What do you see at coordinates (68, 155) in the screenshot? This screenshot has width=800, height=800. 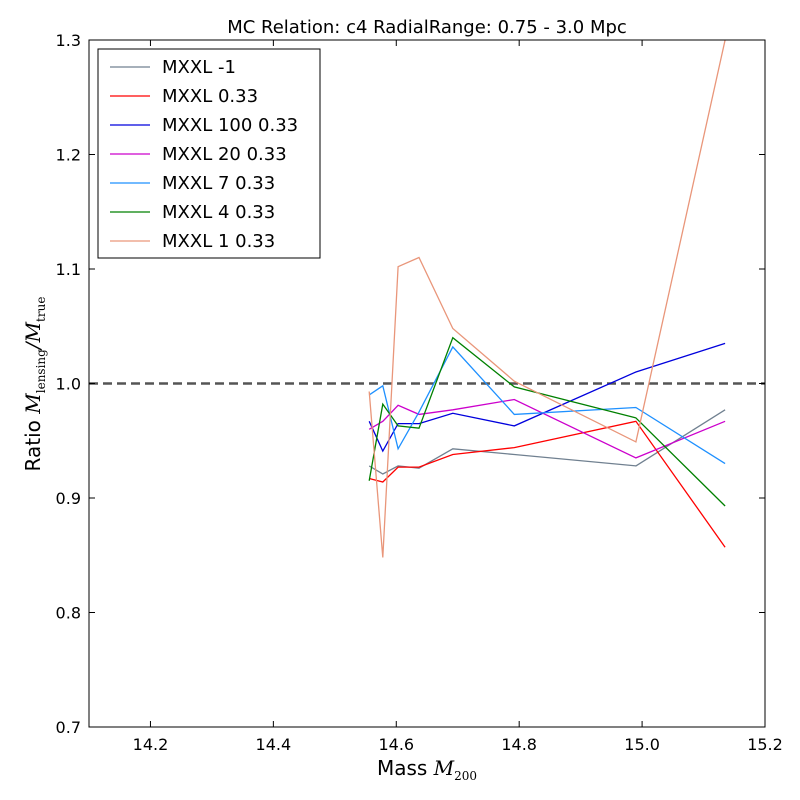 I see `y-tick-label: 1.2` at bounding box center [68, 155].